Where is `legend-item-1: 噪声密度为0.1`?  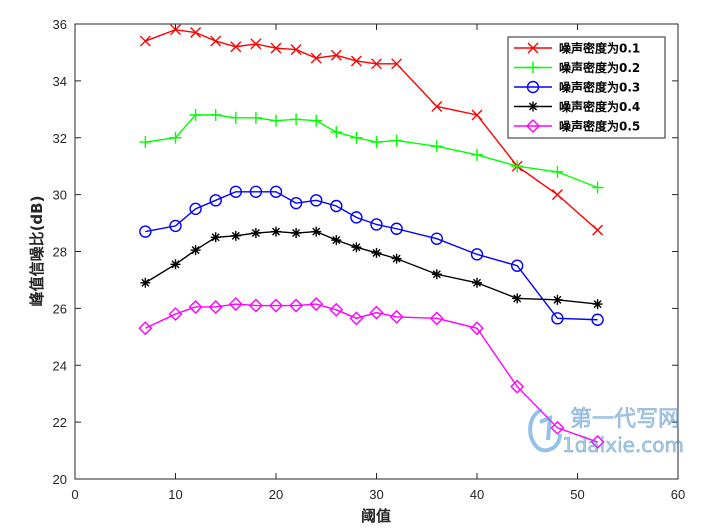
legend-item-1: 噪声密度为0.1 is located at coordinates (577, 48).